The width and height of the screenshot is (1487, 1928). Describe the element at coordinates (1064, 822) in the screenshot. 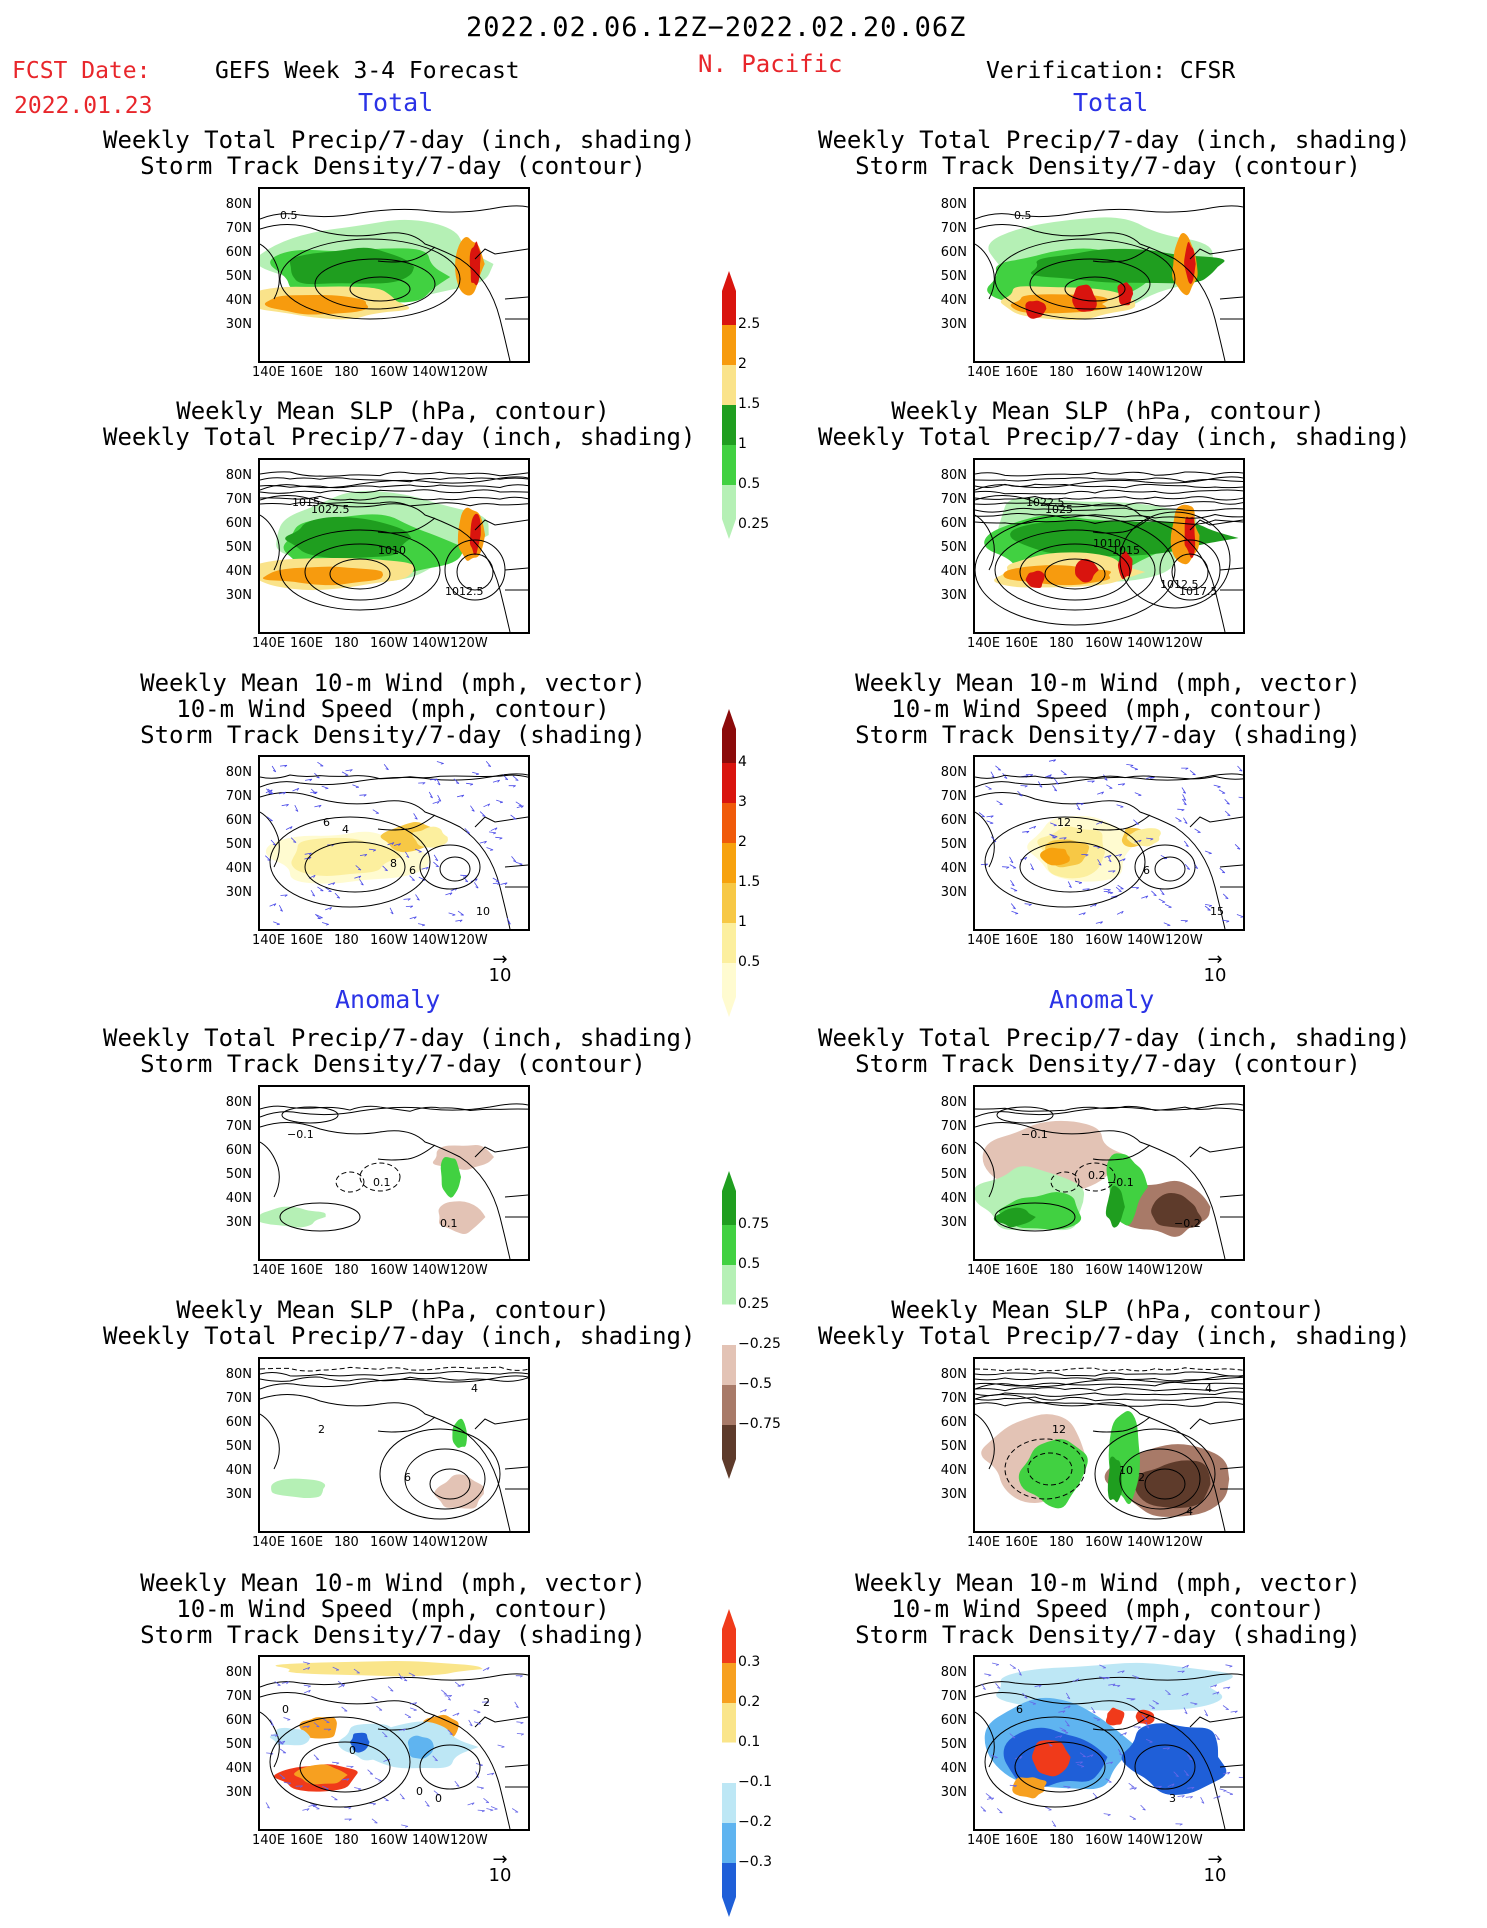

I see `contour-label: 12` at that location.